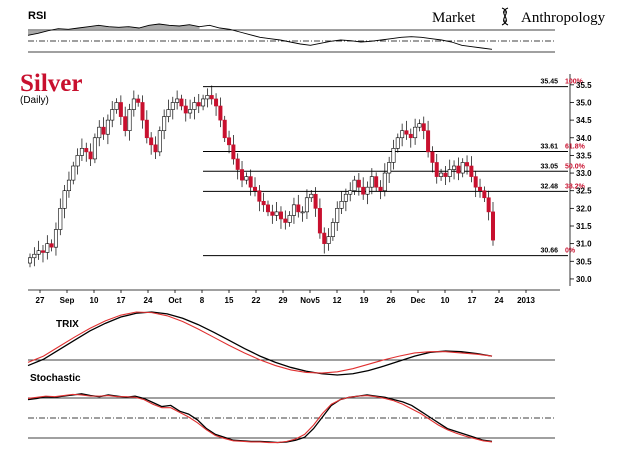 The height and width of the screenshot is (473, 640). Describe the element at coordinates (34, 100) in the screenshot. I see `chart-subtitle: (Daily)` at that location.